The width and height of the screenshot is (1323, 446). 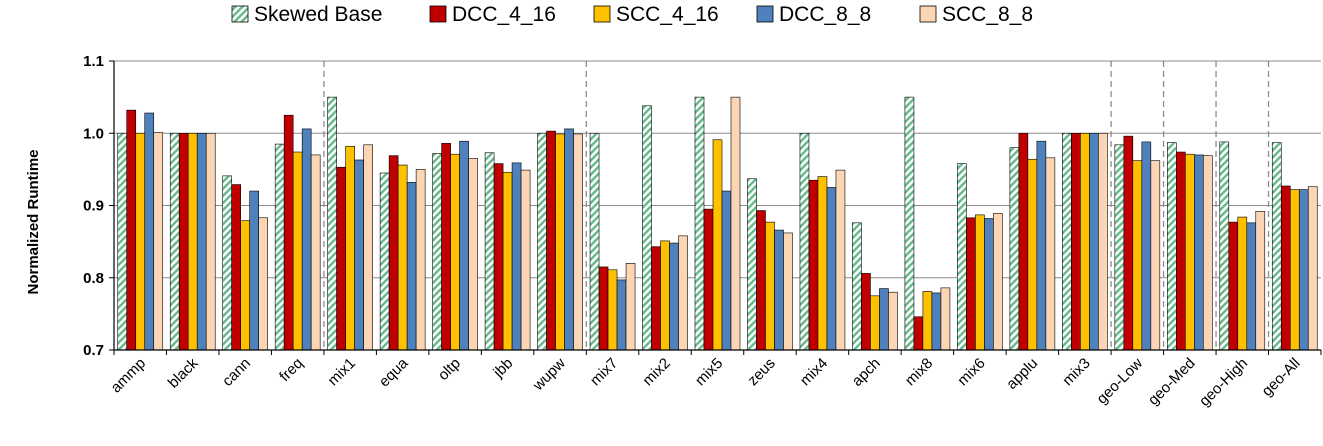 I want to click on bar-skewed-base-geo-all, so click(x=1276, y=246).